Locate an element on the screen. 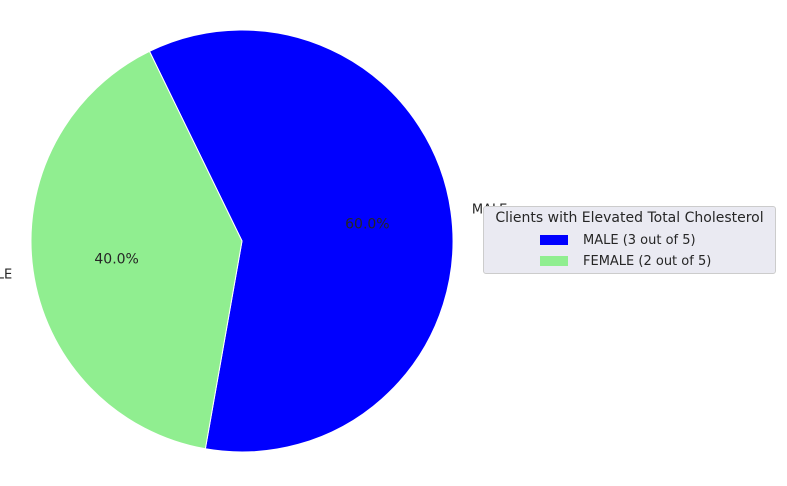 The width and height of the screenshot is (787, 486). slice-label-female: FEMALE is located at coordinates (6, 274).